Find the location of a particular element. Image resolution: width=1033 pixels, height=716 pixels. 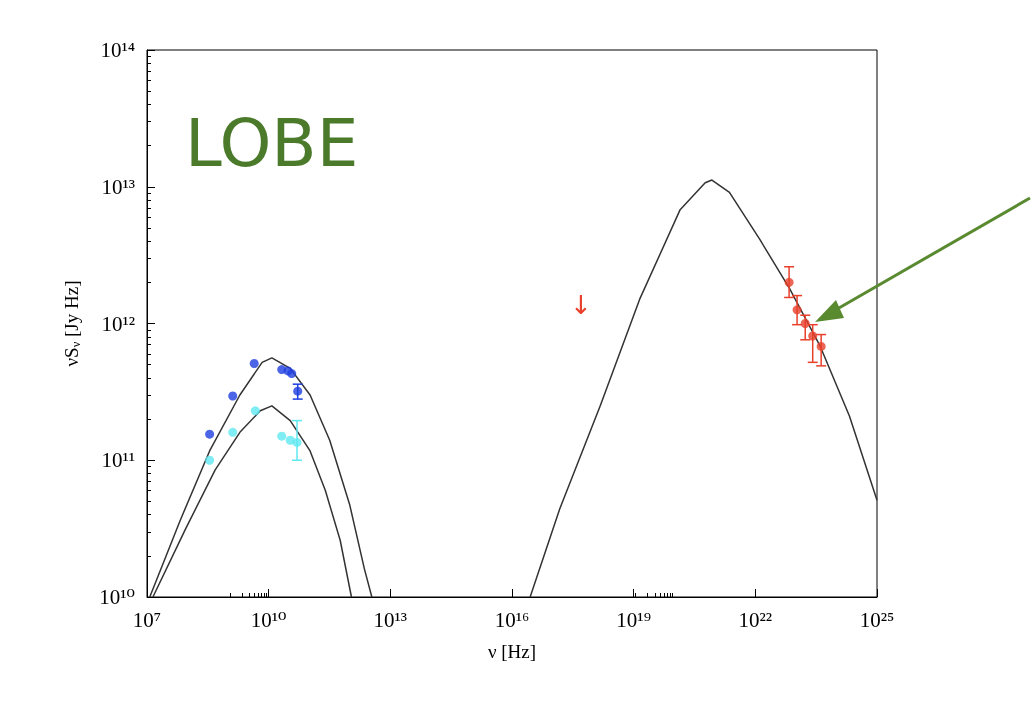

y-tick-label: 10¹¹ is located at coordinates (118, 460).